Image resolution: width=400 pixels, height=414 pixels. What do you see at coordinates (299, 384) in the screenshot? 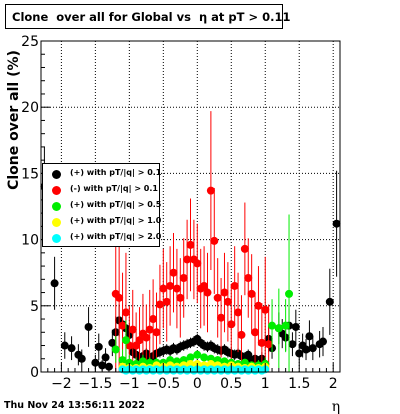
I see `x-tick-label: 1.5` at bounding box center [299, 384].